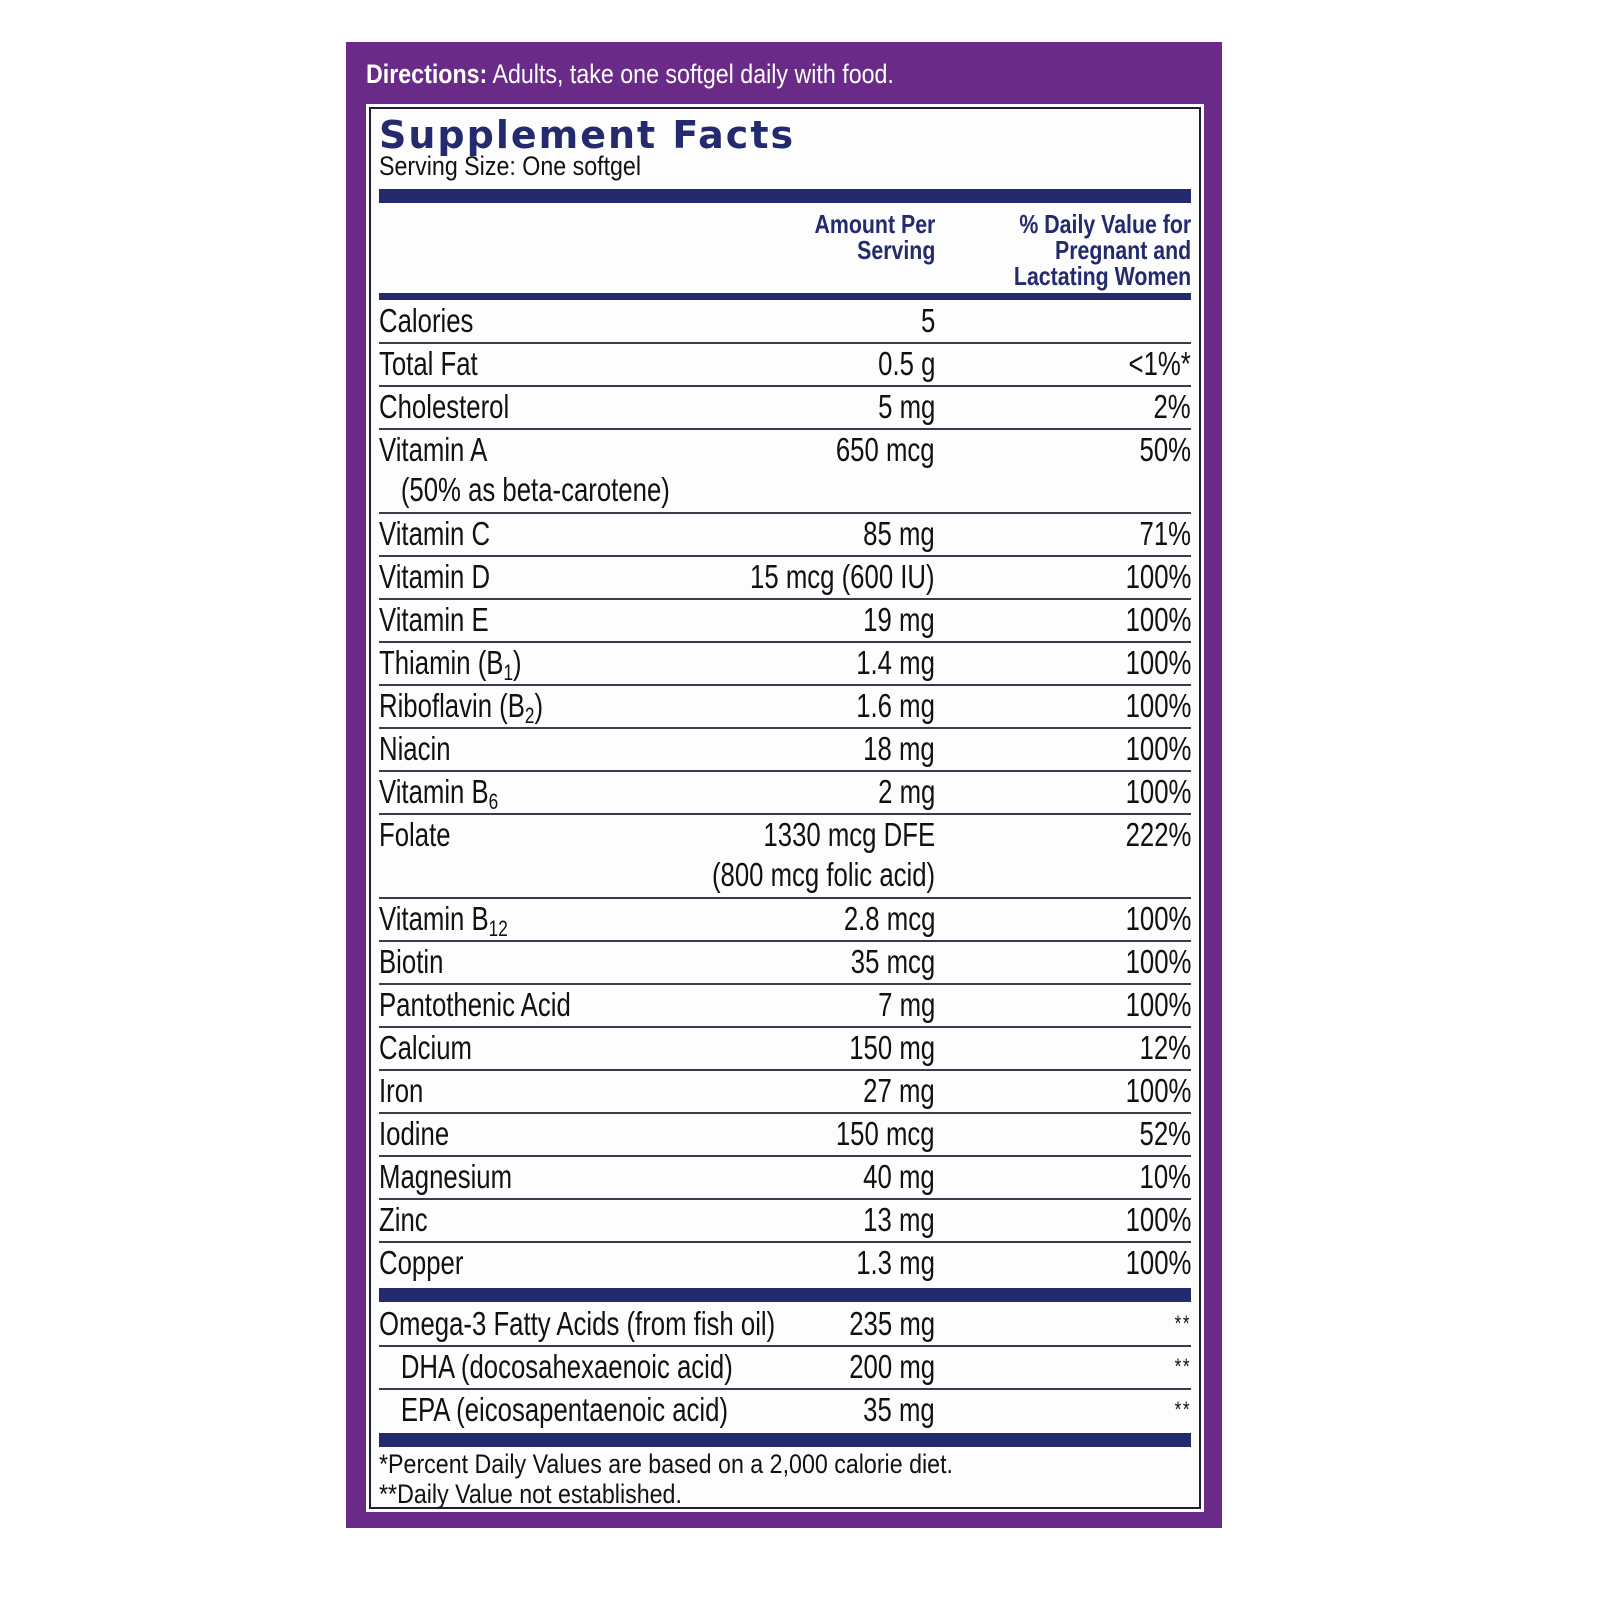 This screenshot has height=1600, width=1600. Describe the element at coordinates (461, 707) in the screenshot. I see `nutrient-name: Riboflavin (B2)` at that location.